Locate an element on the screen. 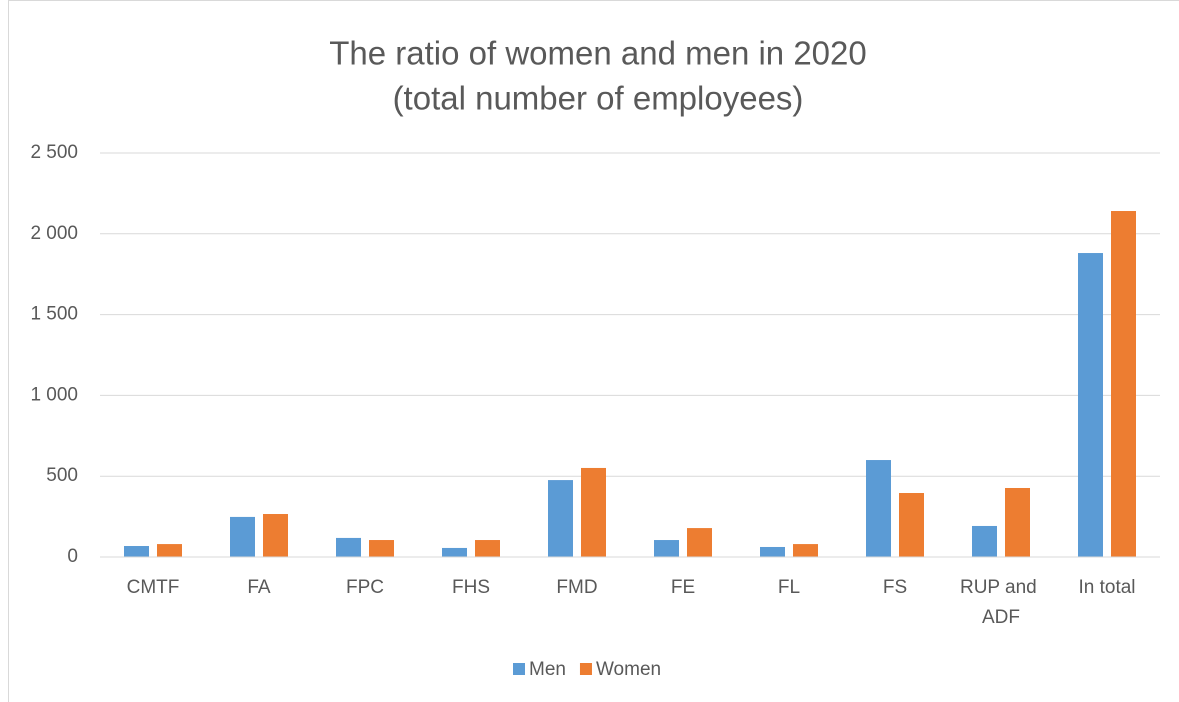 Image resolution: width=1179 pixels, height=702 pixels. x-tick-label: FE is located at coordinates (683, 587).